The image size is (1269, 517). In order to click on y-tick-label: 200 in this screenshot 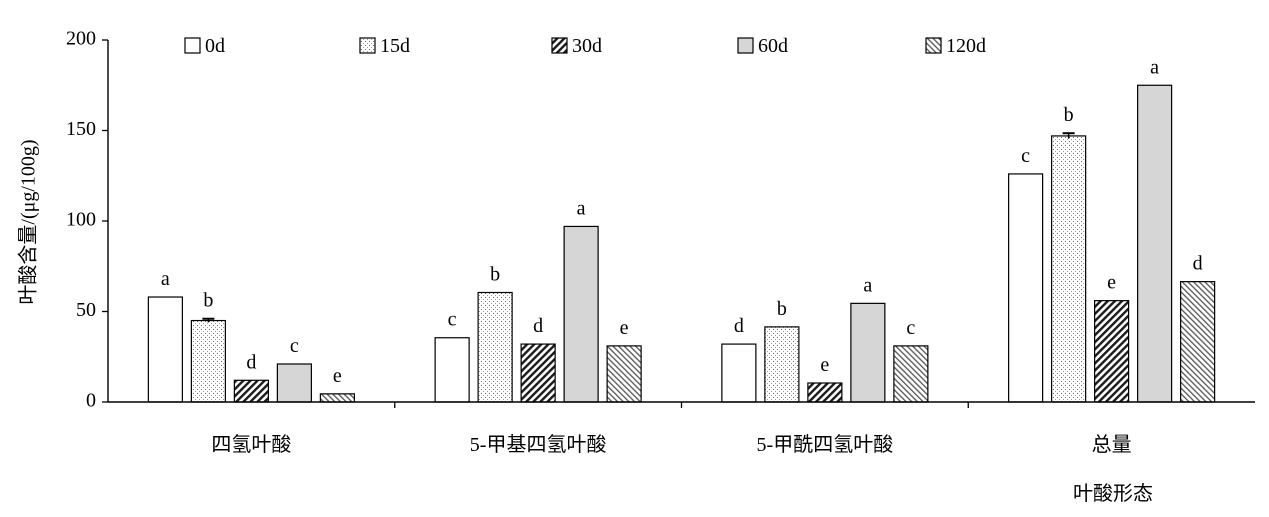, I will do `click(81, 39)`.